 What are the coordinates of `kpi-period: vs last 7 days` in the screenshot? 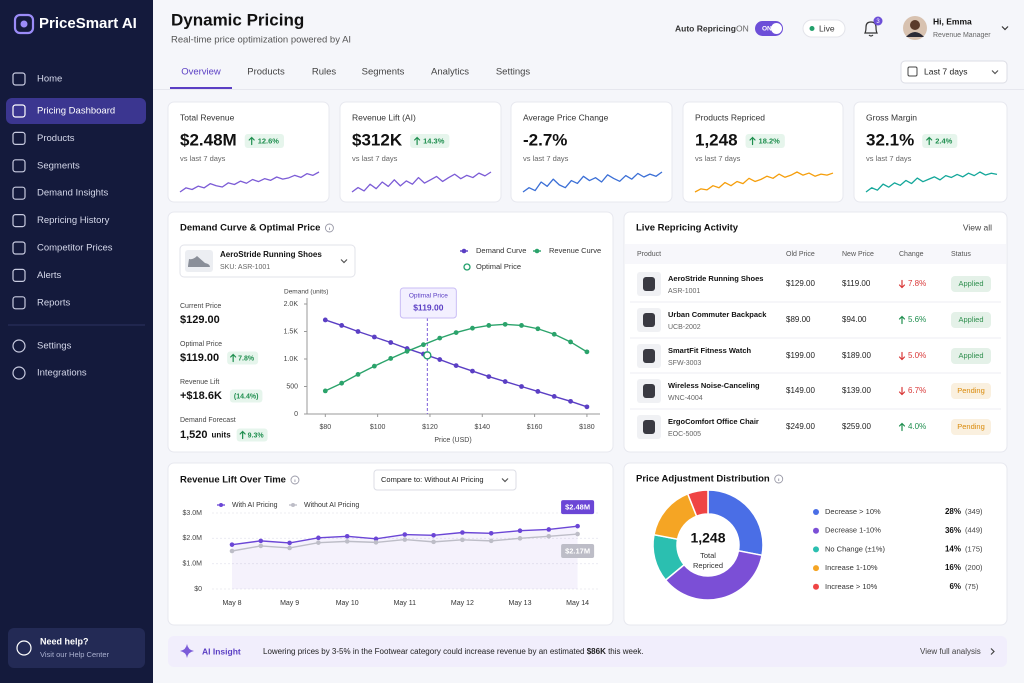 It's located at (375, 158).